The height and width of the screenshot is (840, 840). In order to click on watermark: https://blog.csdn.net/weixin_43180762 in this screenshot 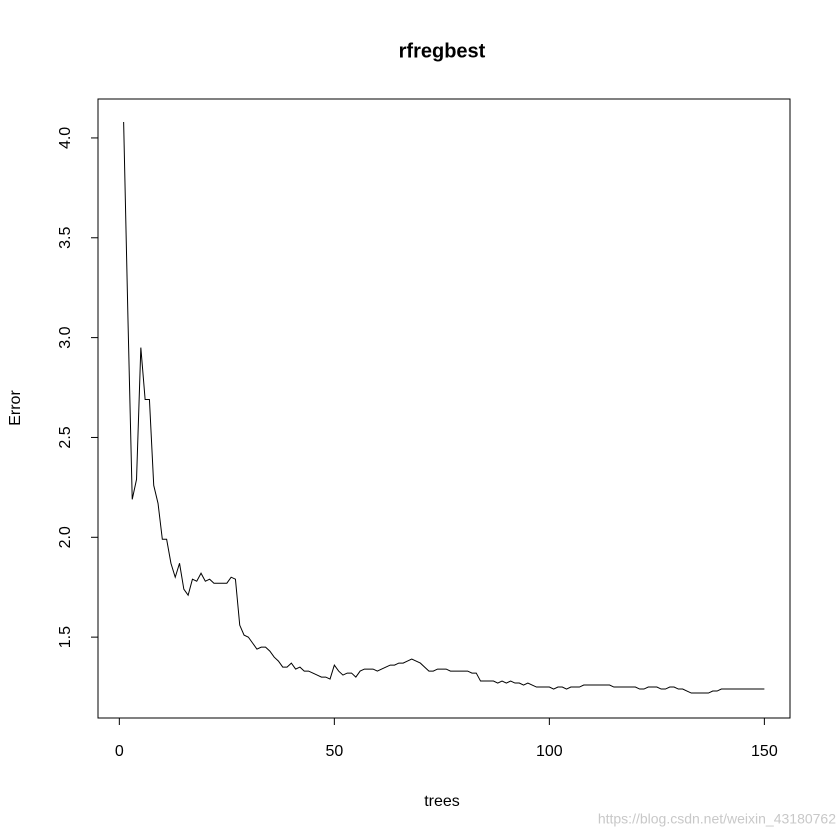, I will do `click(717, 819)`.